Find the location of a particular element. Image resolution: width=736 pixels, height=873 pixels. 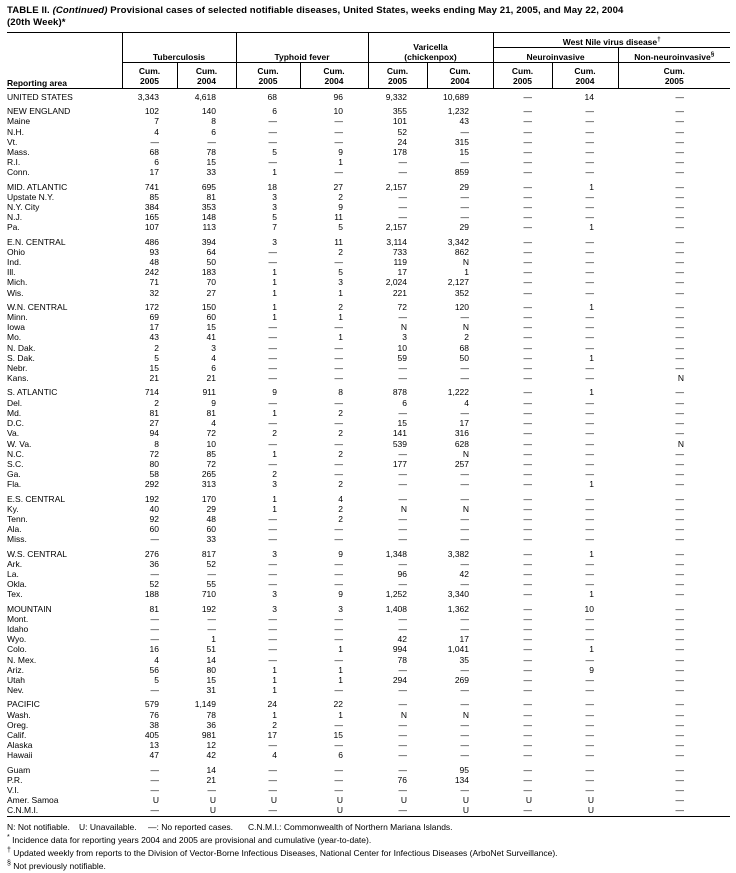

value-cell: 710 is located at coordinates (208, 594).